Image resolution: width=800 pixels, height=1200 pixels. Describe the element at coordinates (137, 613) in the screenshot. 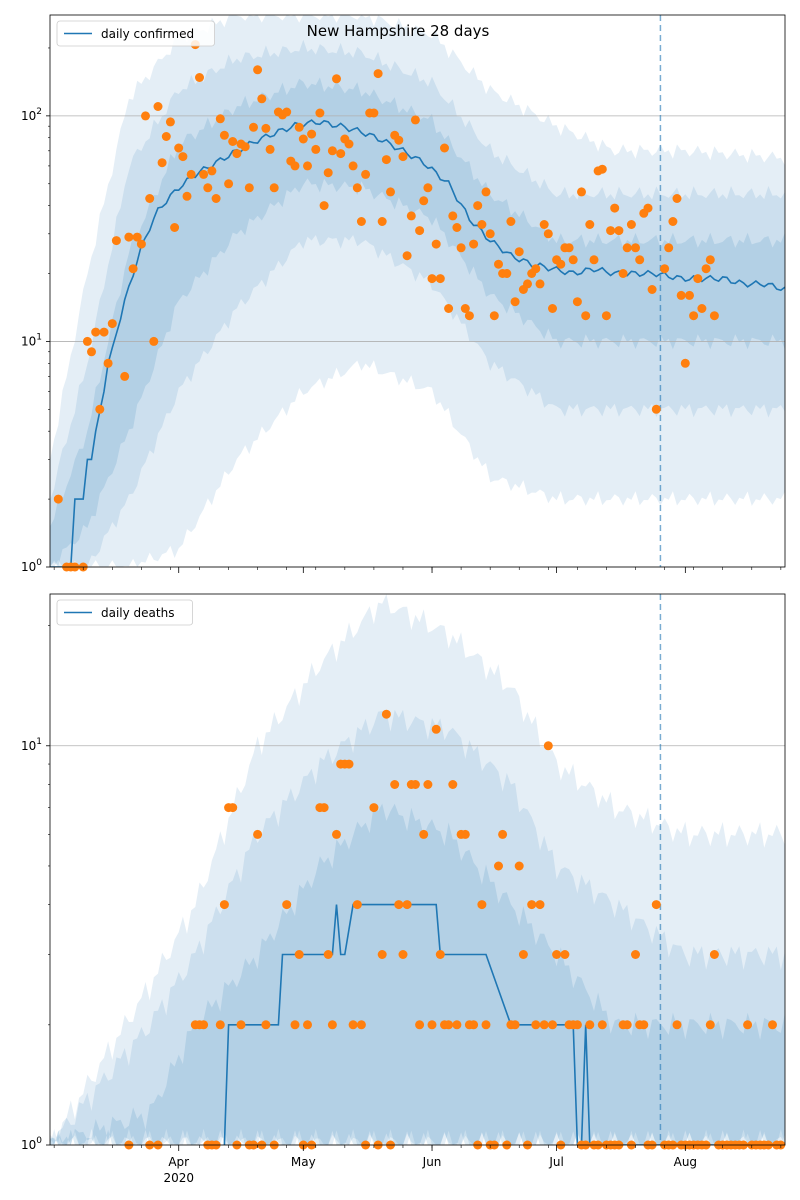

I see `legend-label: daily deaths` at that location.